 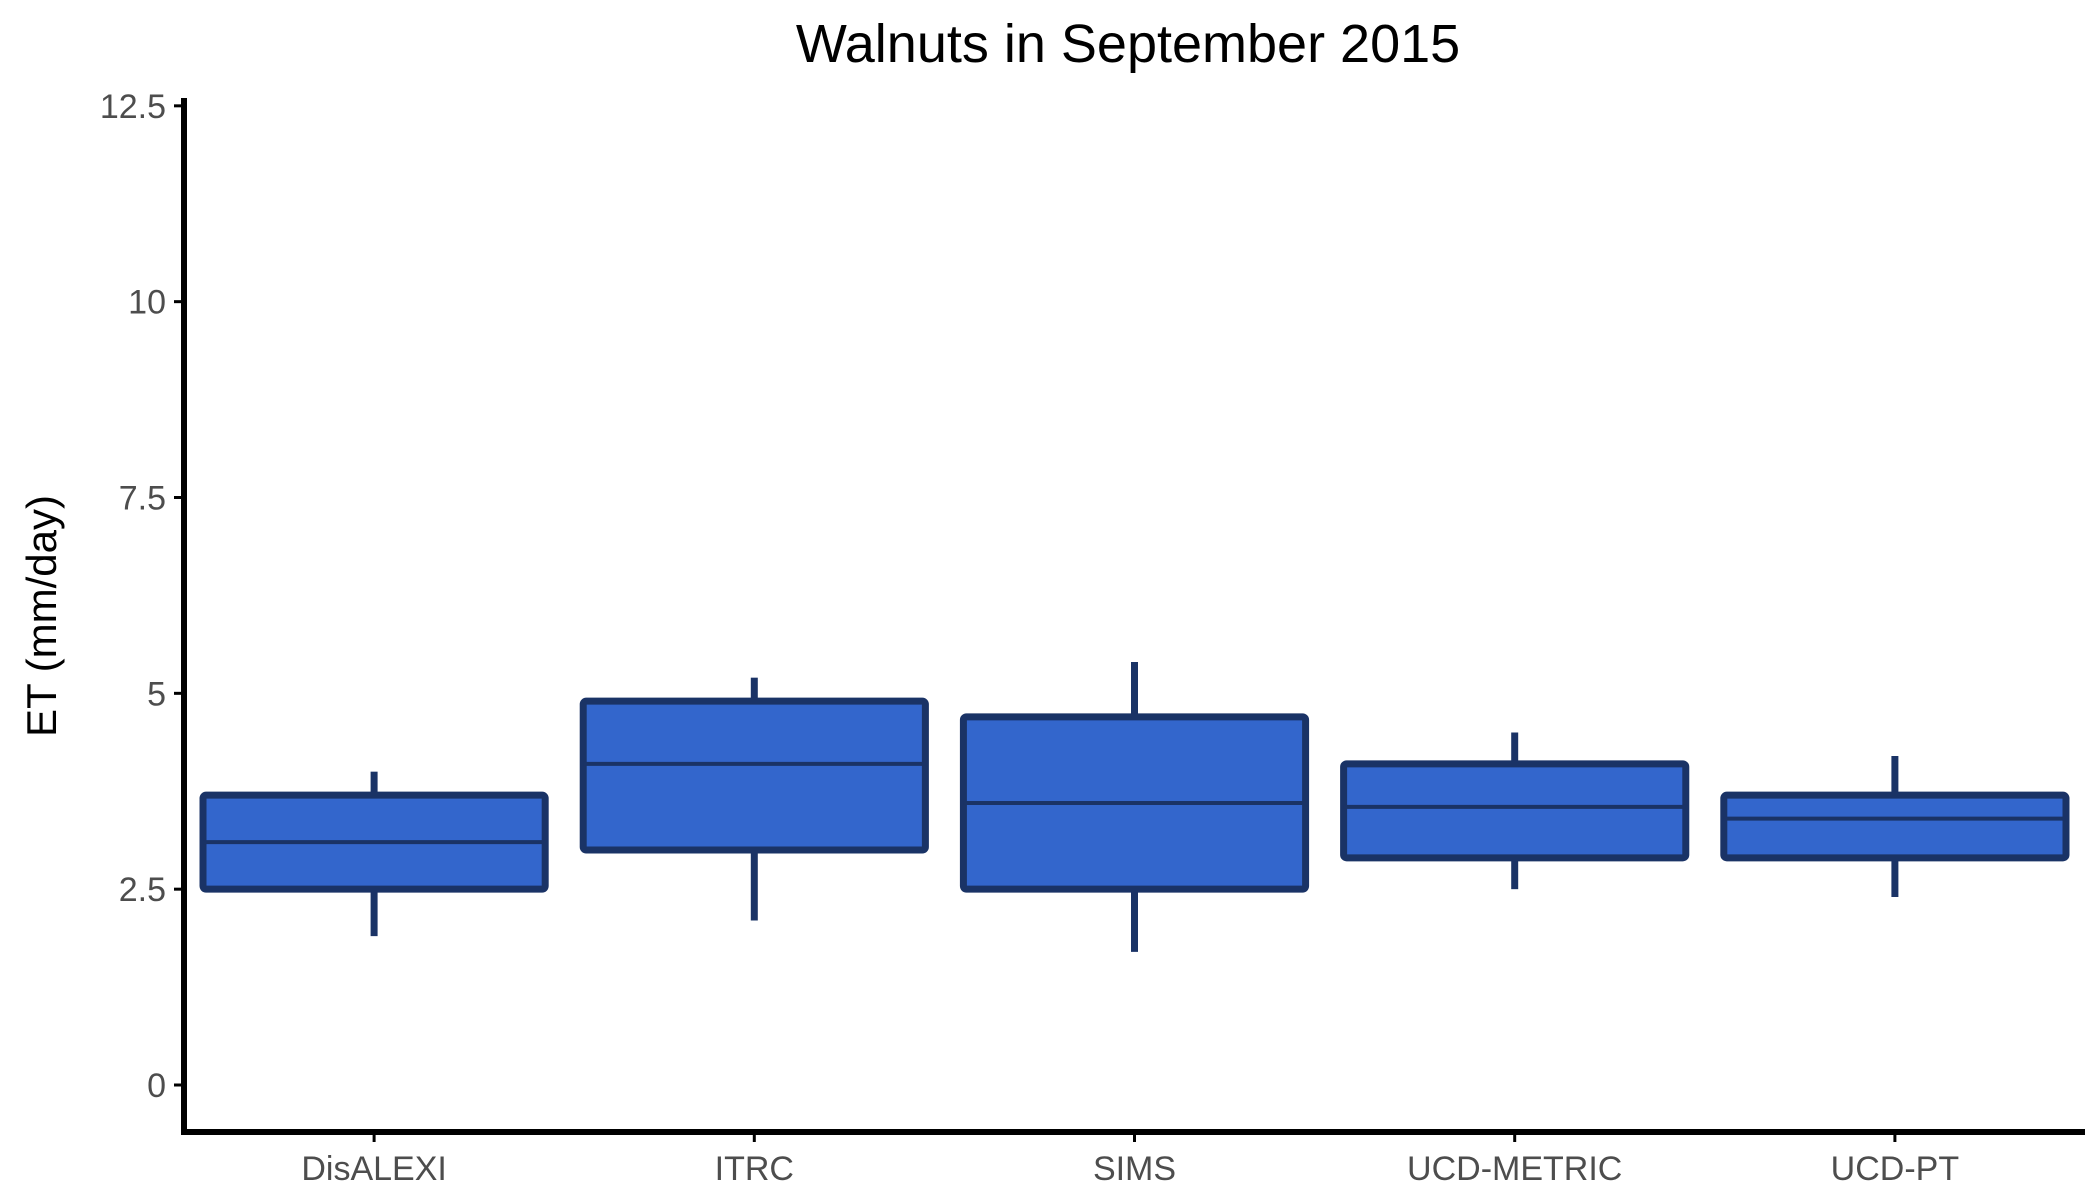 What do you see at coordinates (1128, 44) in the screenshot?
I see `chart-title: Walnuts in September 2015` at bounding box center [1128, 44].